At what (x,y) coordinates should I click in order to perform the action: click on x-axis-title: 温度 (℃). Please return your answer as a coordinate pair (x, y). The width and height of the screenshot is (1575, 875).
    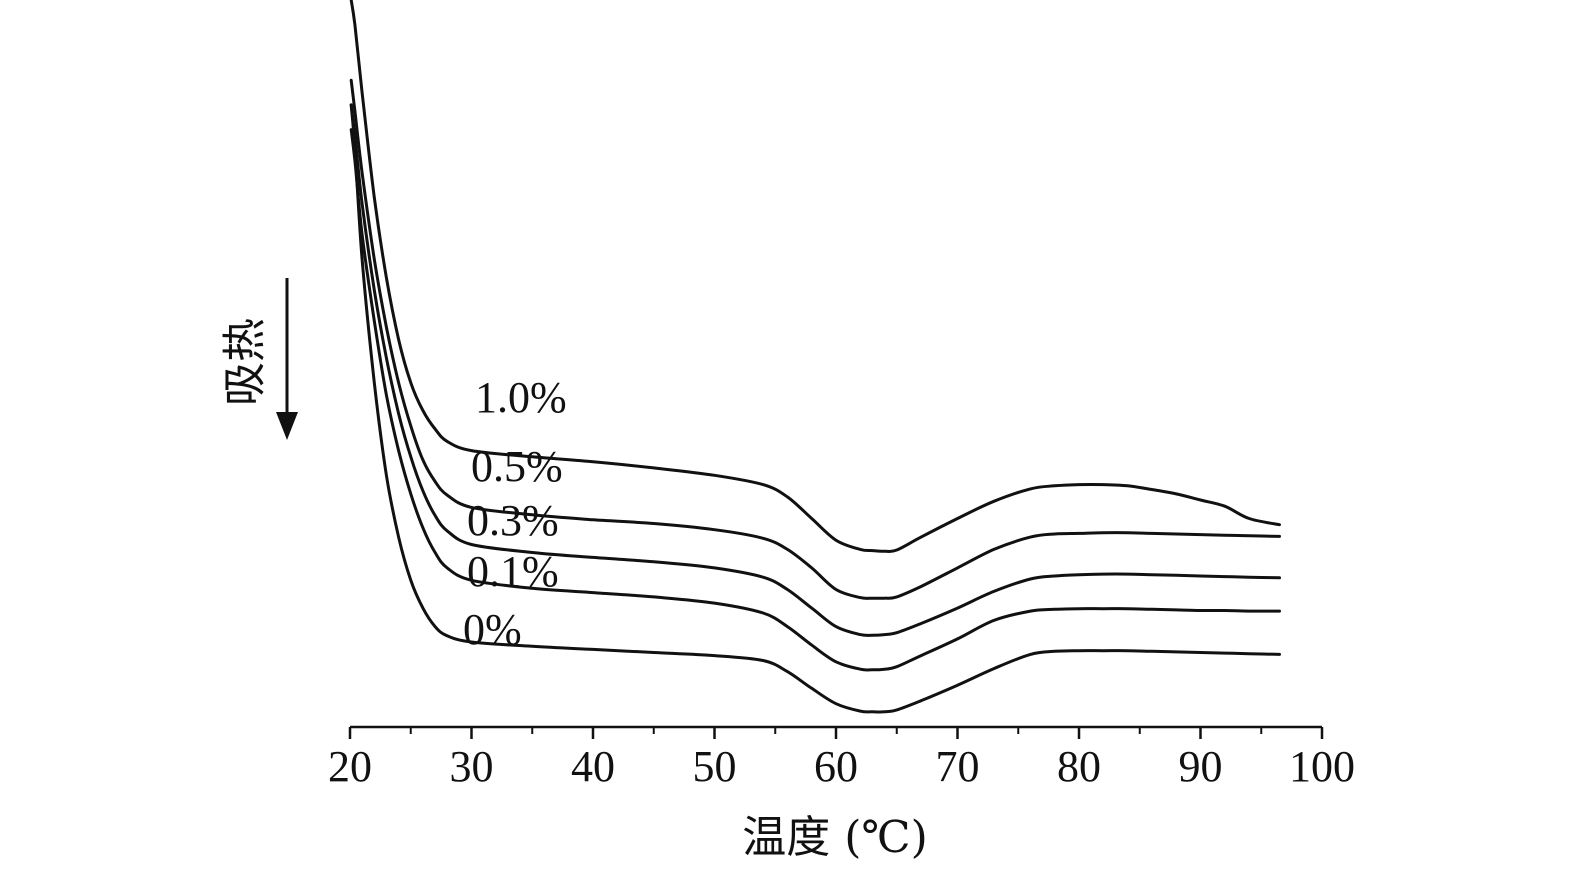
    Looking at the image, I should click on (835, 837).